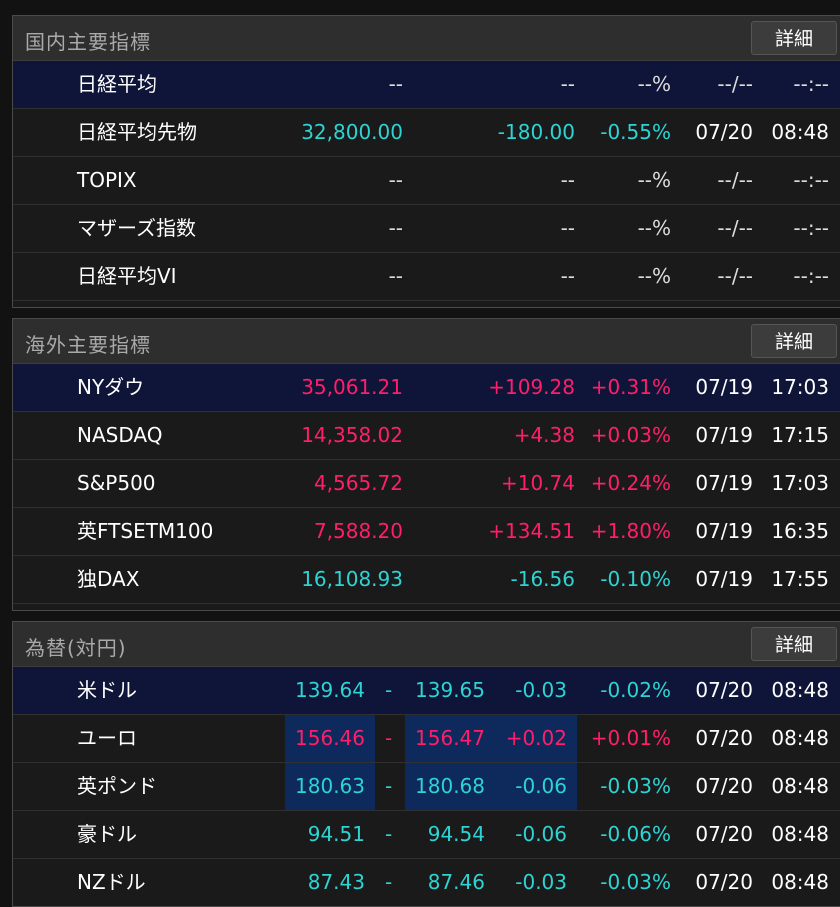 Image resolution: width=840 pixels, height=907 pixels. What do you see at coordinates (800, 531) in the screenshot?
I see `index-time: 16:35` at bounding box center [800, 531].